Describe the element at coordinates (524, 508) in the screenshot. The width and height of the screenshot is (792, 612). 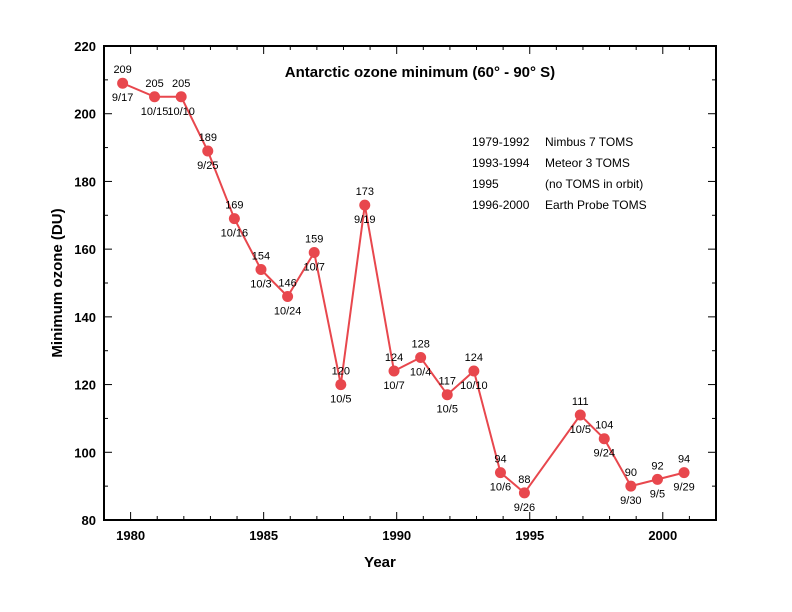
I see `date-label: 9/26` at that location.